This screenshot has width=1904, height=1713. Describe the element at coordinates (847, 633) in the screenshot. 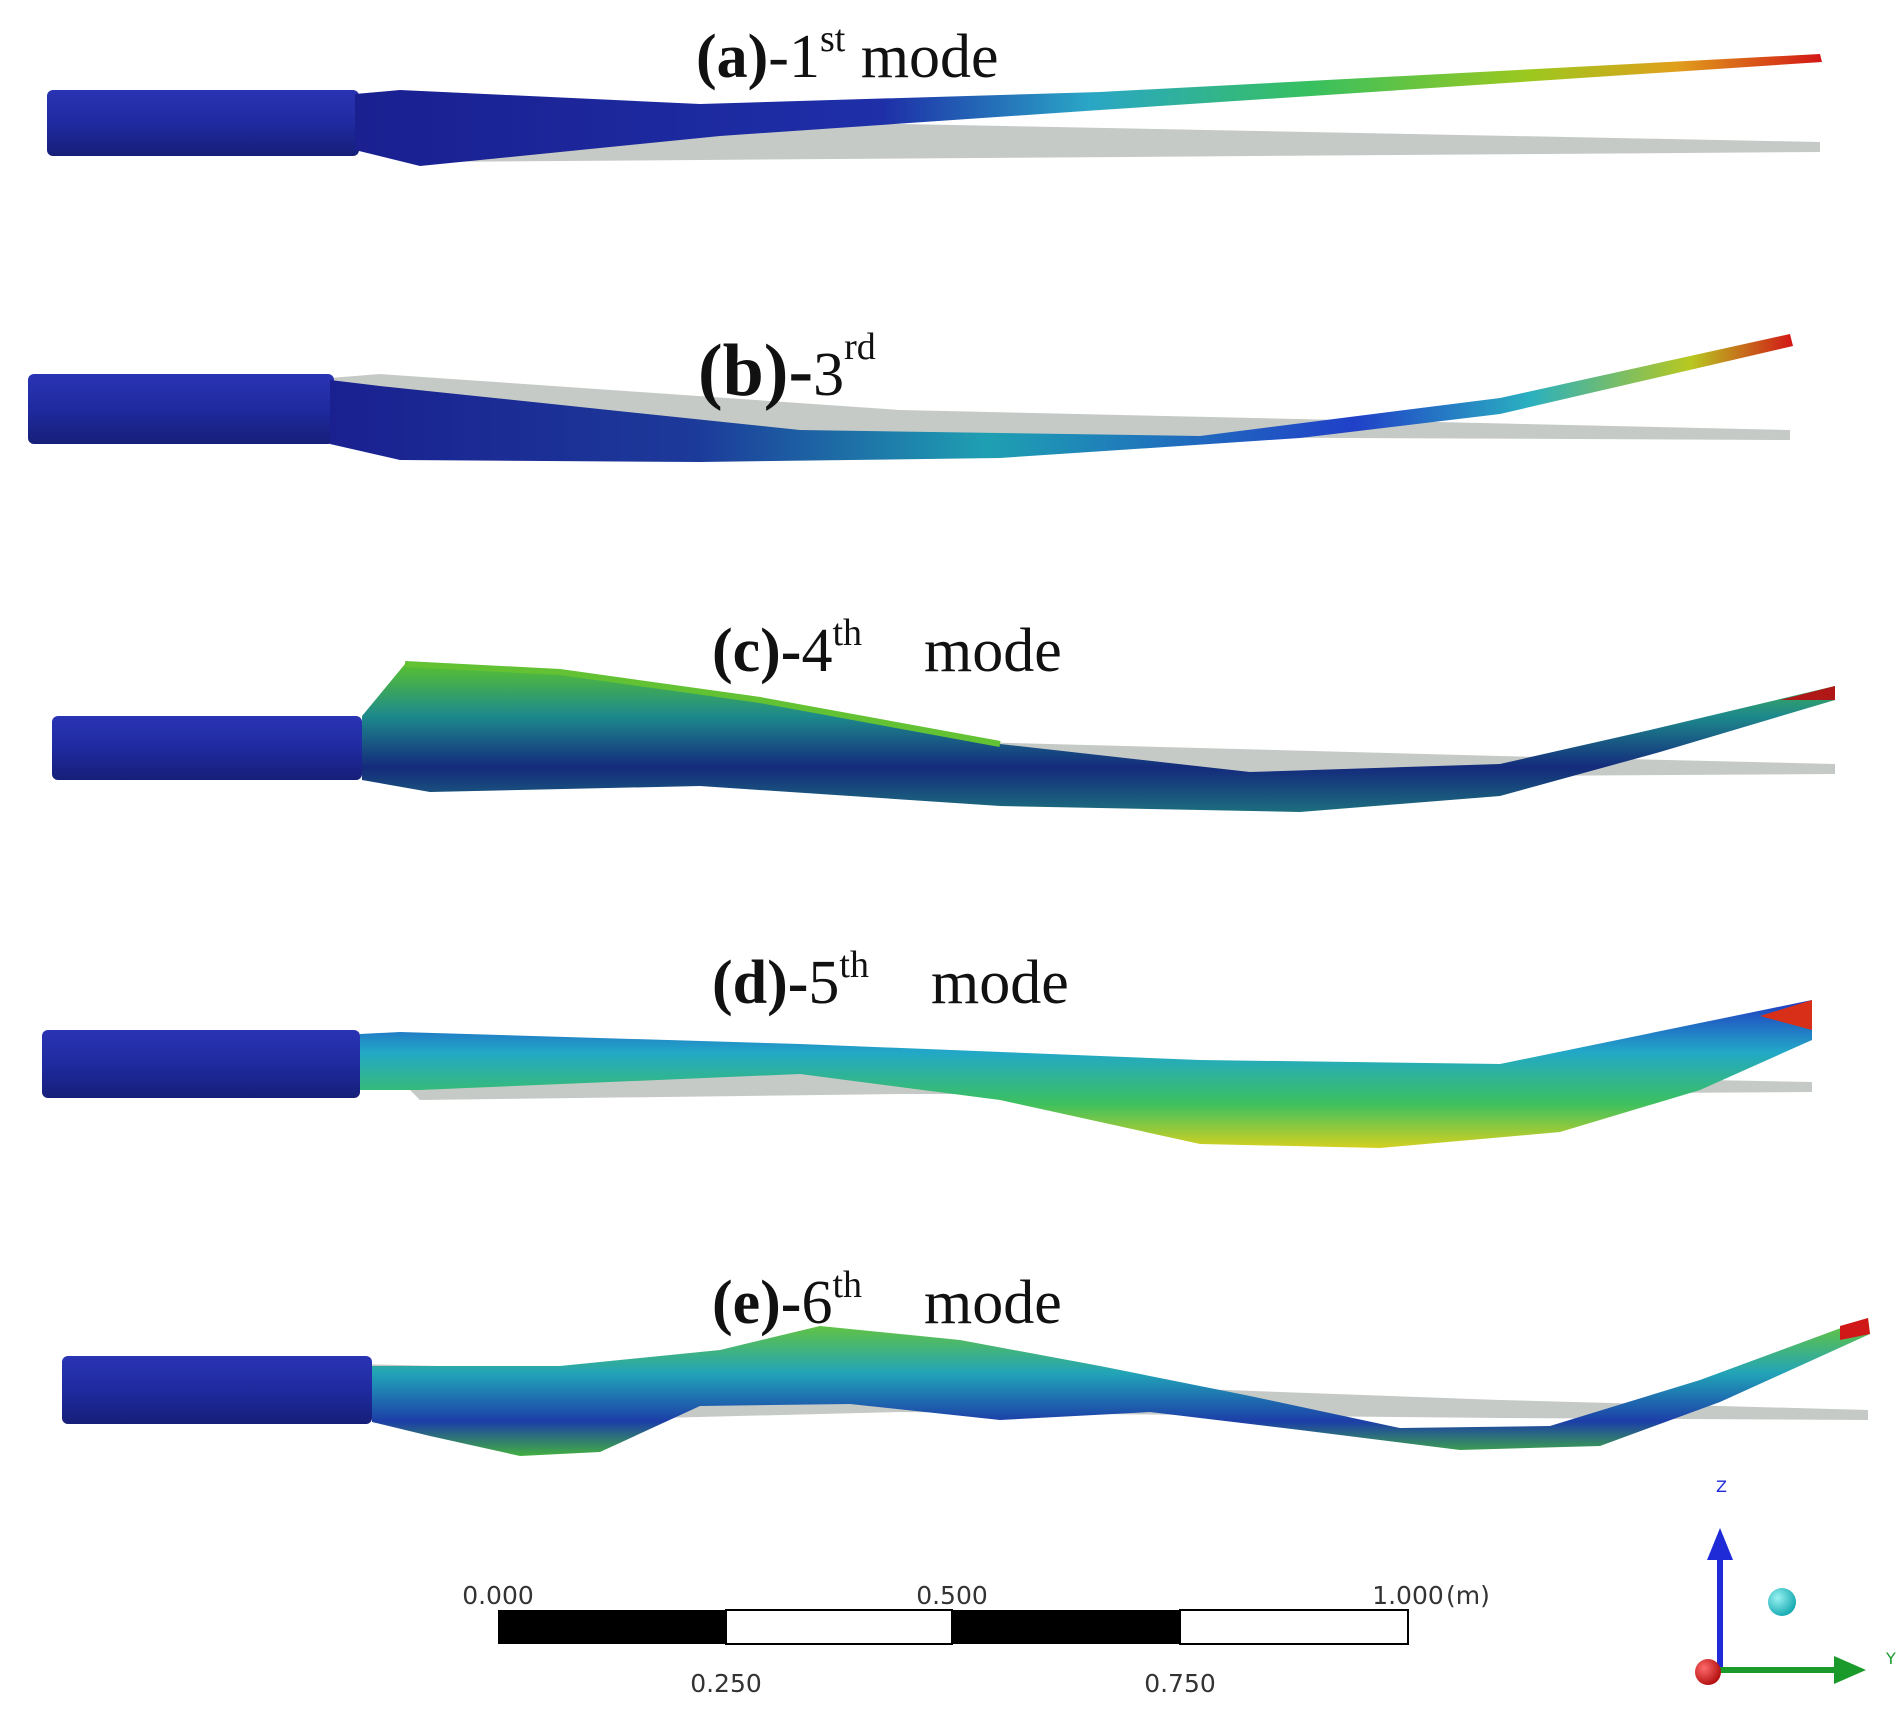

I see `mode-label-c-suffix: th` at that location.